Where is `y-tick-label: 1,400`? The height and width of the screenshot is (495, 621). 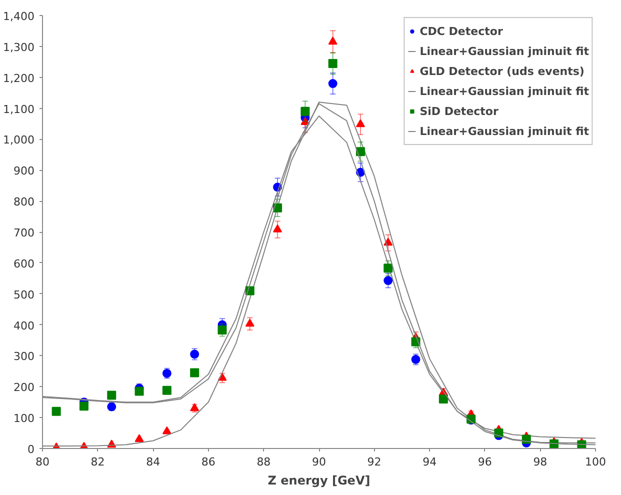
y-tick-label: 1,400 is located at coordinates (19, 16).